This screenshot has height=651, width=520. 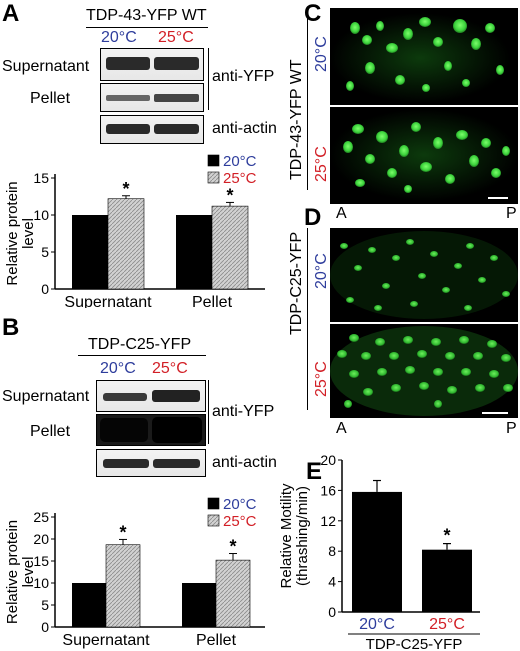 I want to click on y-tick-label: 15, so click(x=41, y=178).